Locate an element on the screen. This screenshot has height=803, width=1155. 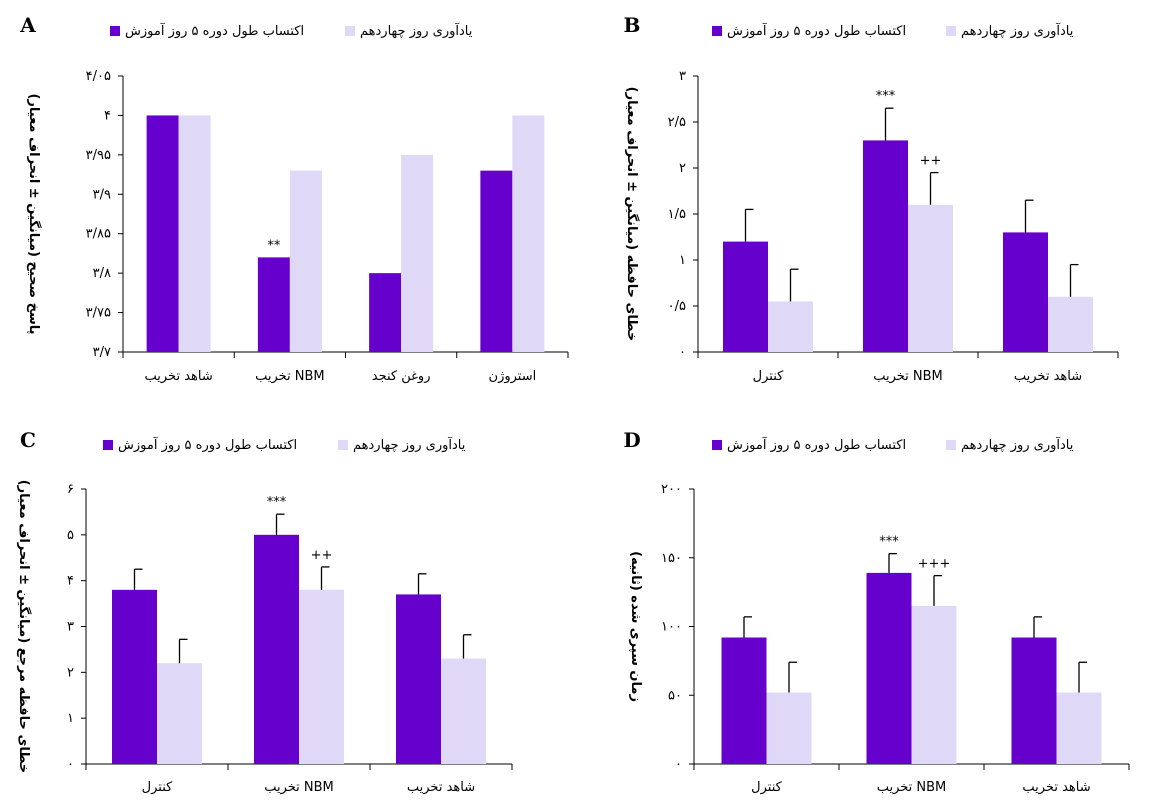
y-tick-label: ۲۰۰ is located at coordinates (671, 489).